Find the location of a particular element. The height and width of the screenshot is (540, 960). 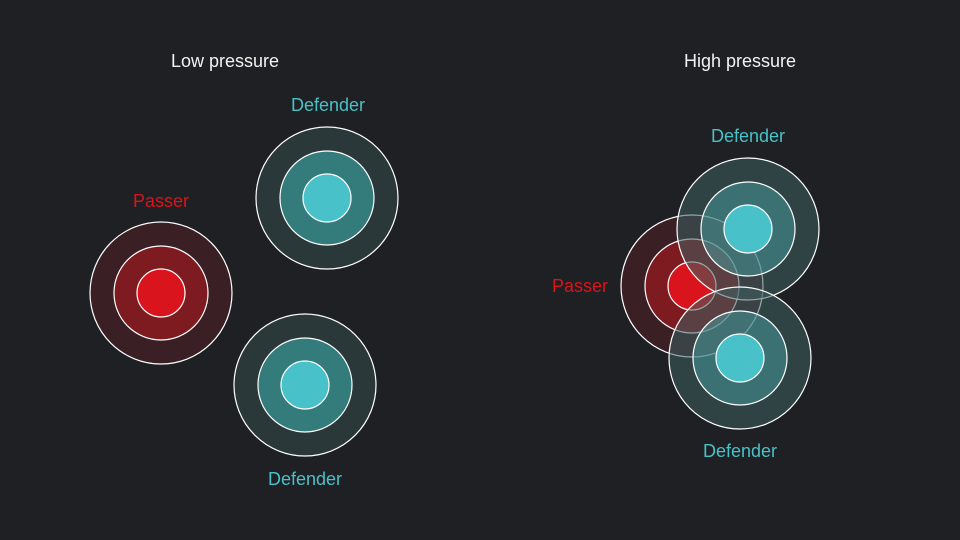

low-defender-top-core is located at coordinates (327, 198).